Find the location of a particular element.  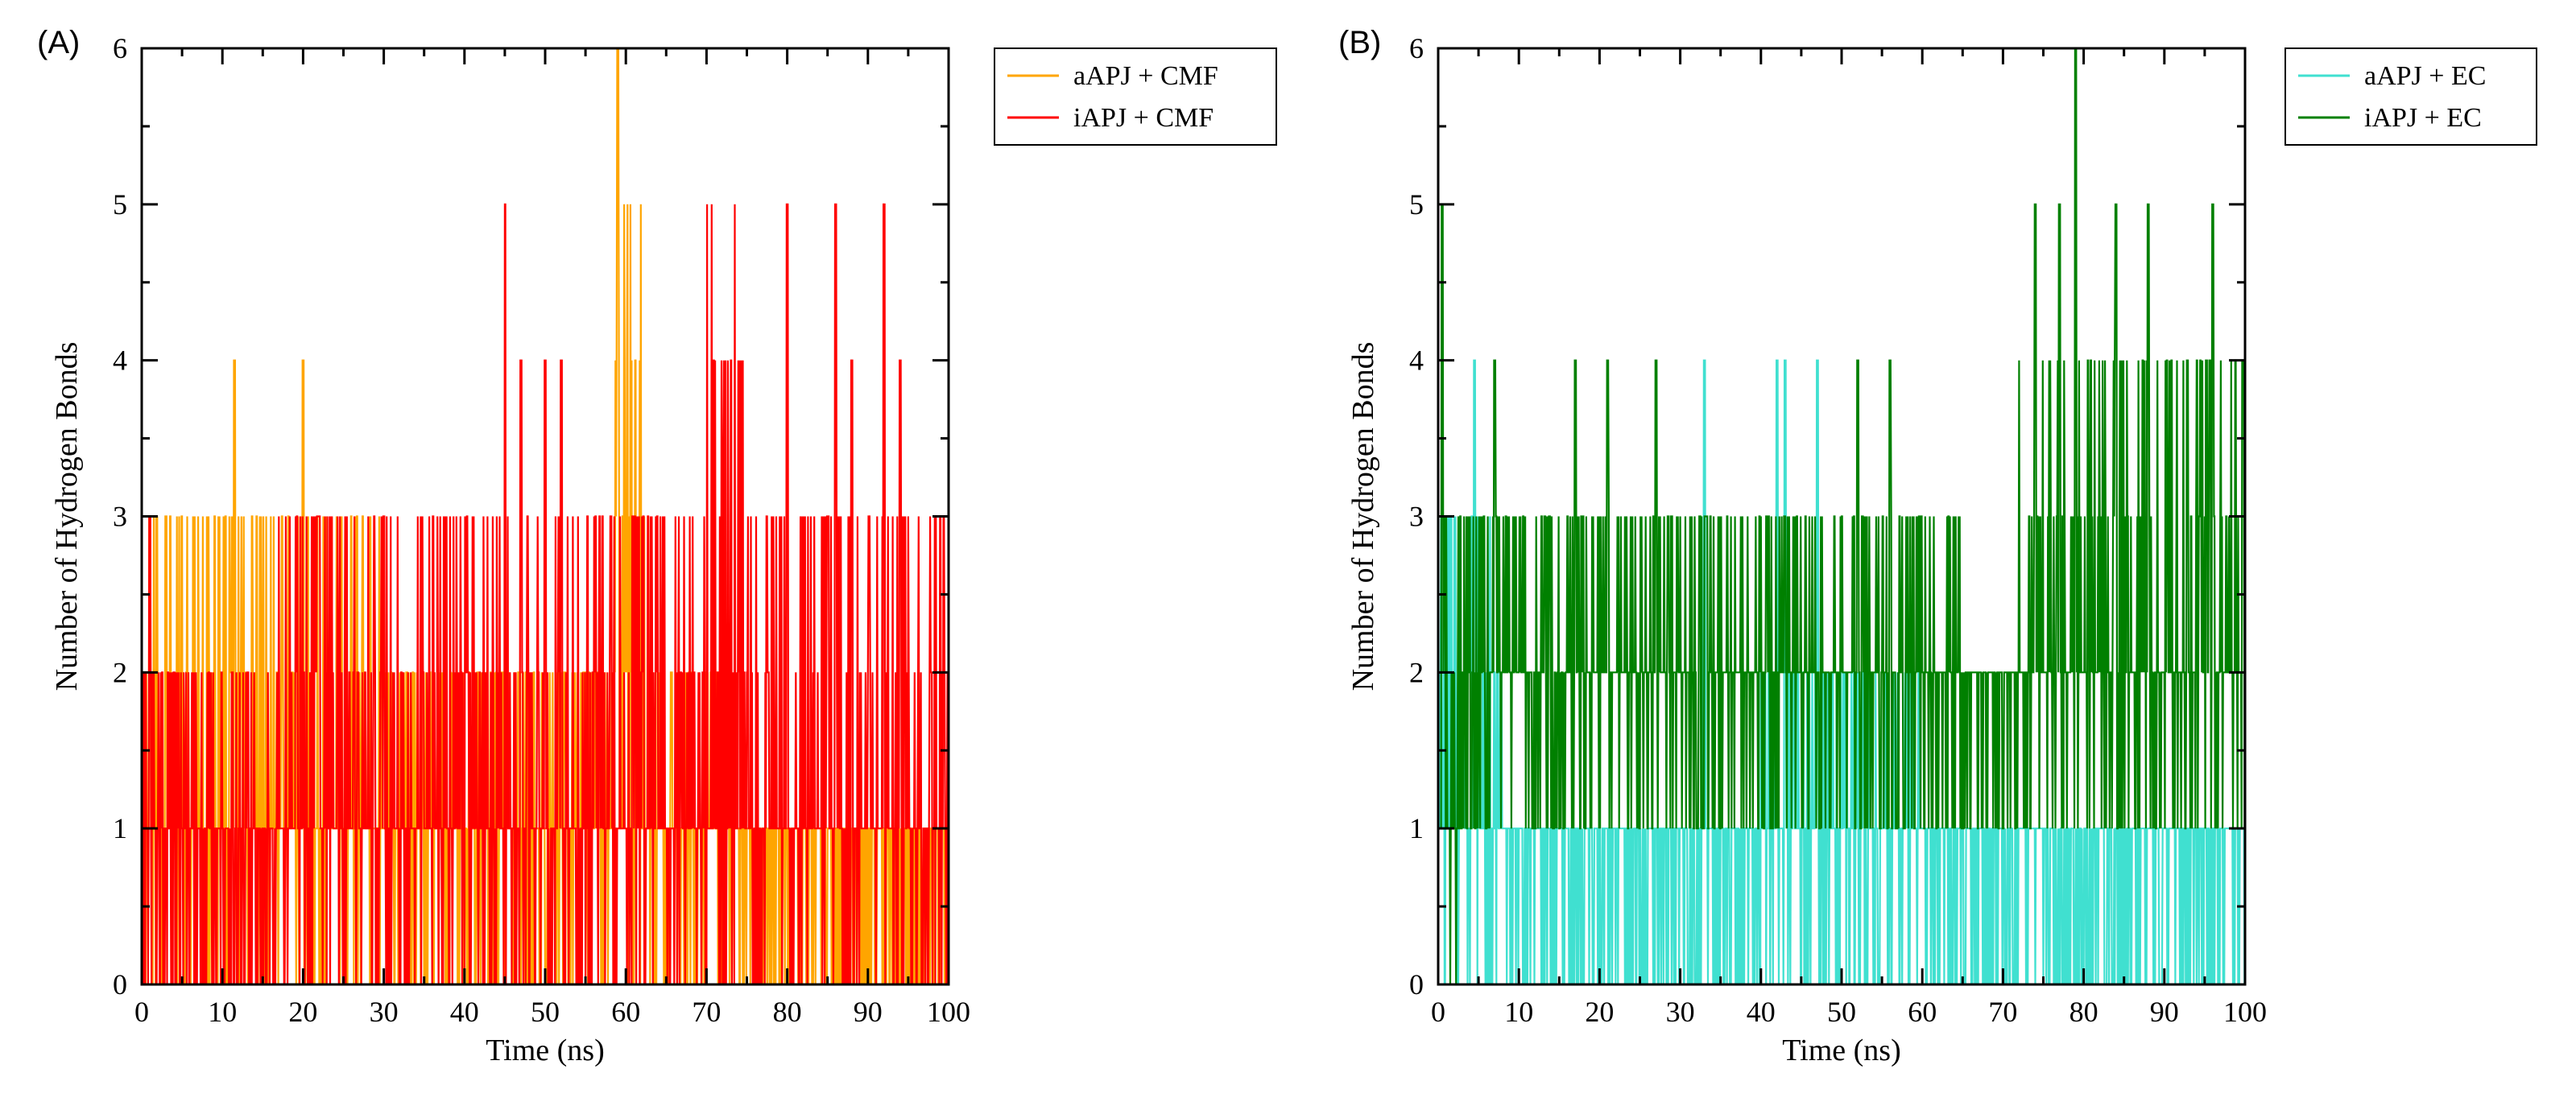

legend-label: aAPJ + CMF is located at coordinates (1146, 76).